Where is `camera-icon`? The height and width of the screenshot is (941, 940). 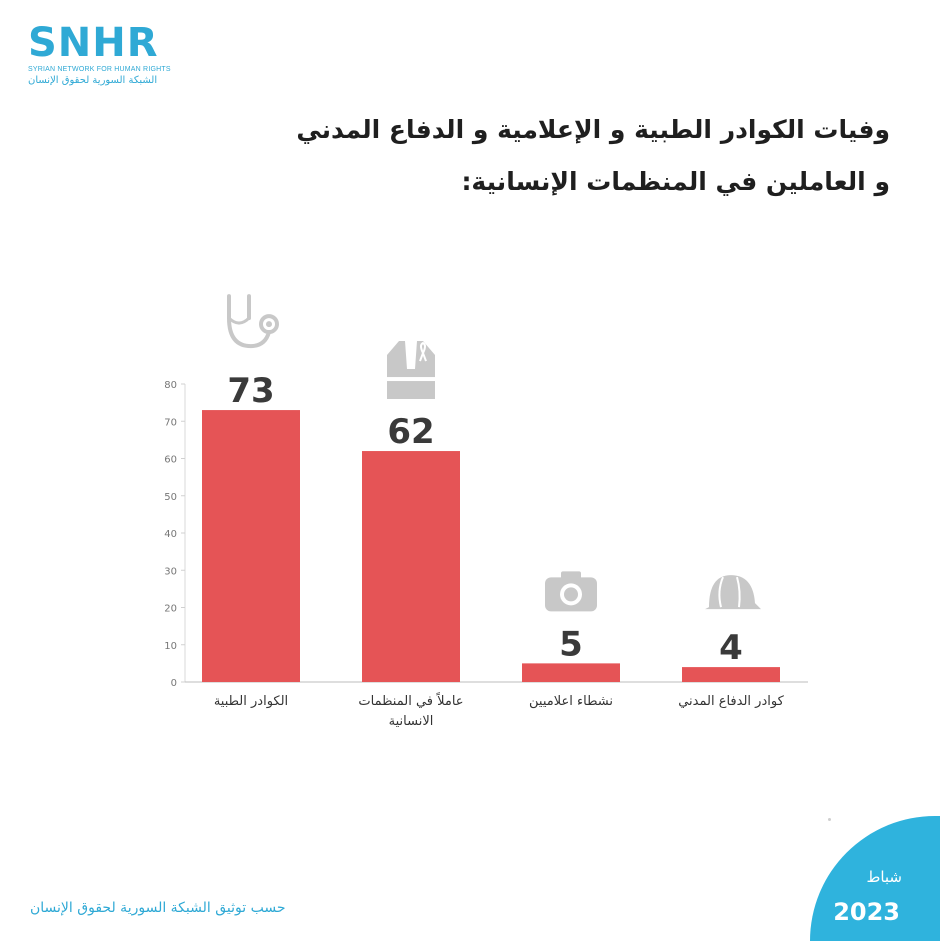
camera-icon is located at coordinates (571, 591).